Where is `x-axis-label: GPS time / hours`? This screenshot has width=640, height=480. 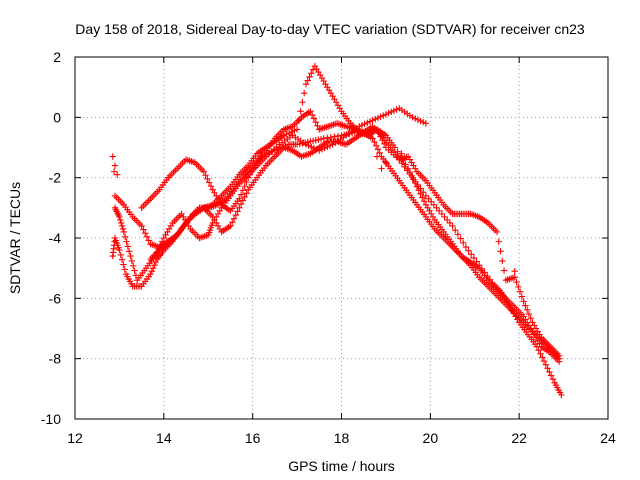
x-axis-label: GPS time / hours is located at coordinates (341, 466).